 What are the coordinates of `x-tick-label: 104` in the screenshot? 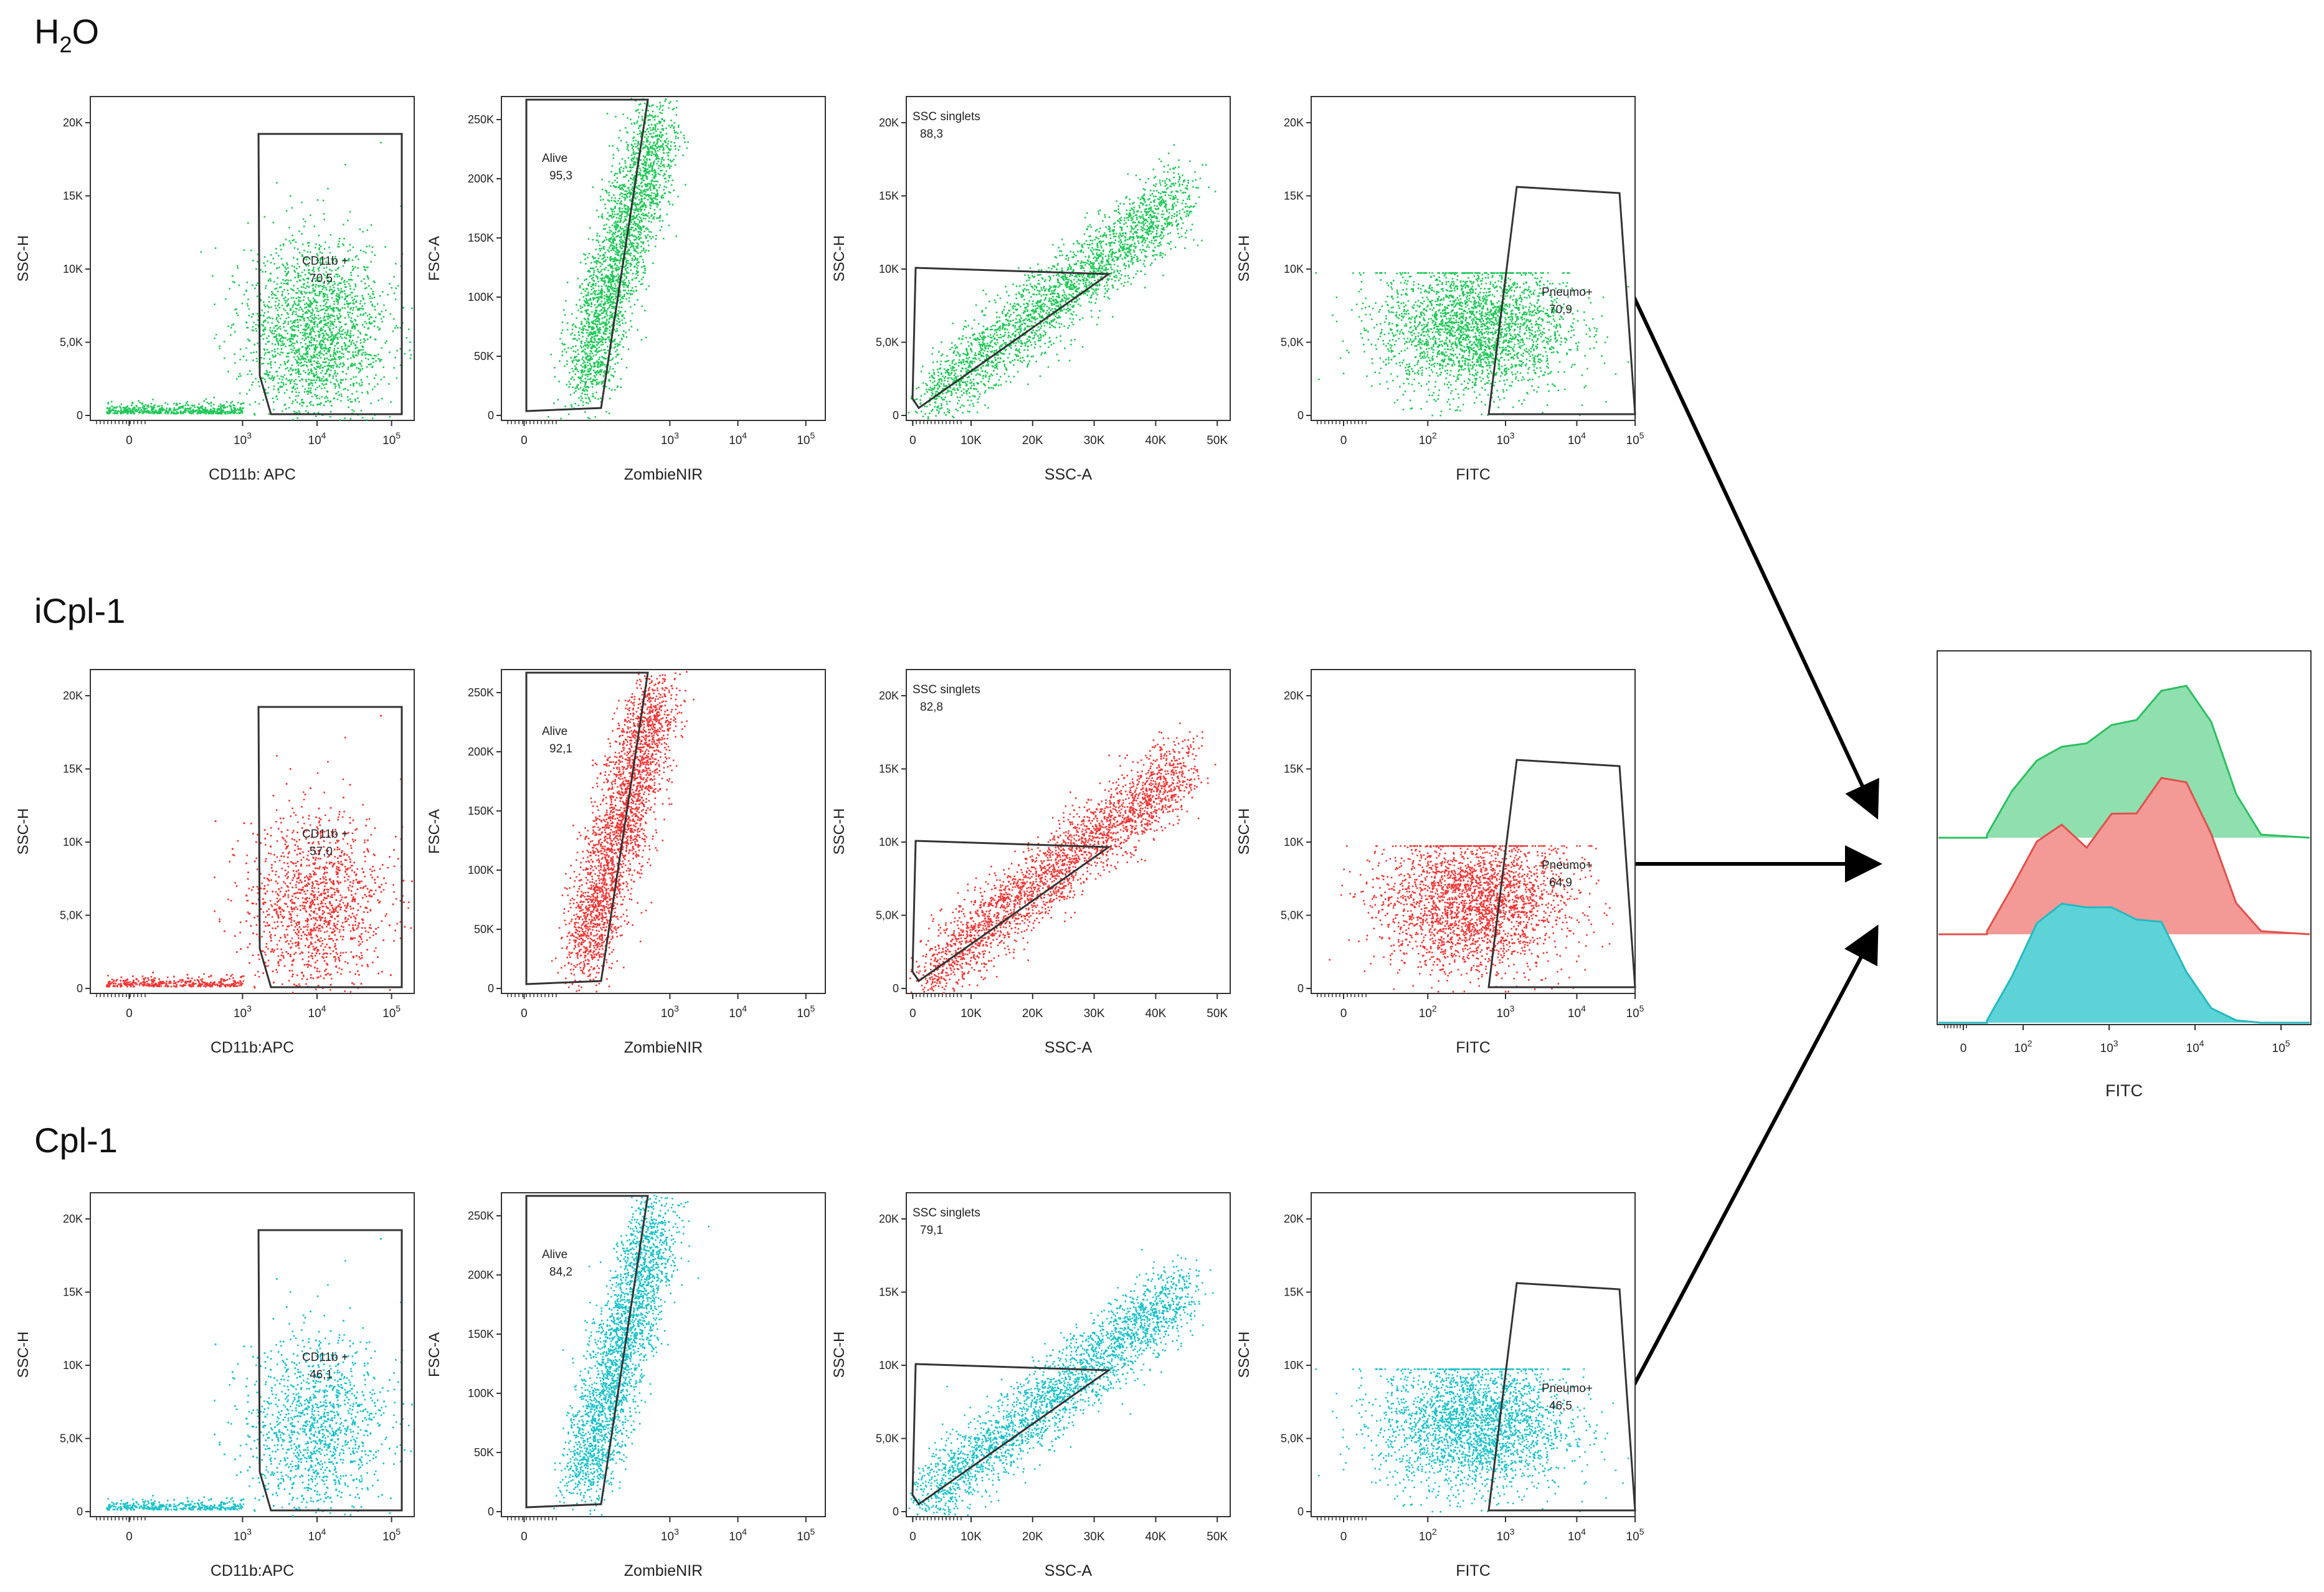 It's located at (317, 438).